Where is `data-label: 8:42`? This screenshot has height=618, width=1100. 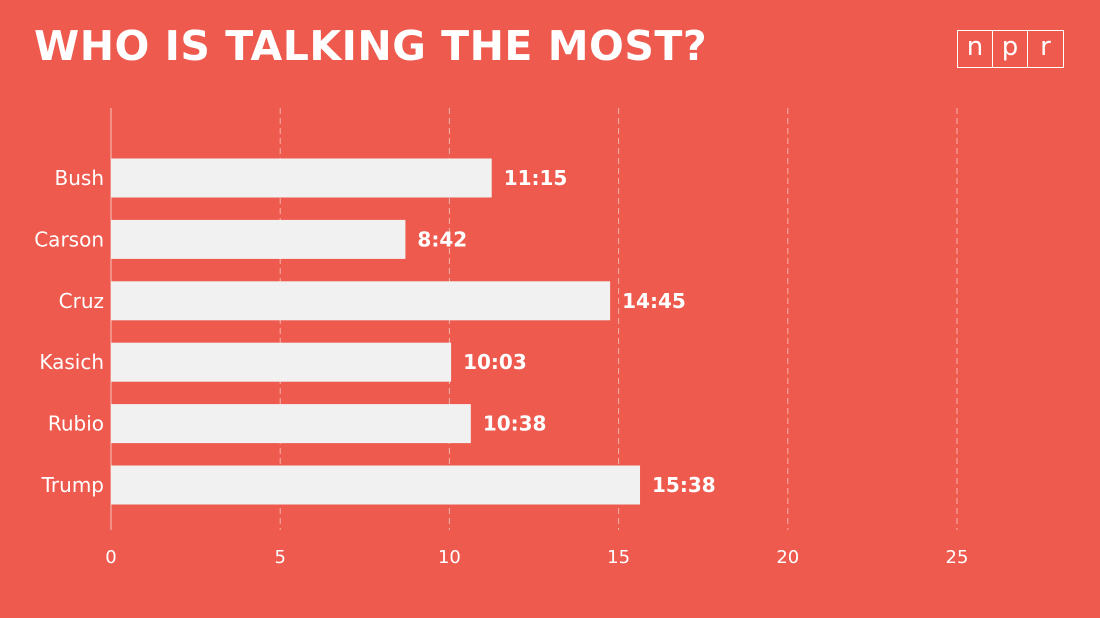
data-label: 8:42 is located at coordinates (442, 239).